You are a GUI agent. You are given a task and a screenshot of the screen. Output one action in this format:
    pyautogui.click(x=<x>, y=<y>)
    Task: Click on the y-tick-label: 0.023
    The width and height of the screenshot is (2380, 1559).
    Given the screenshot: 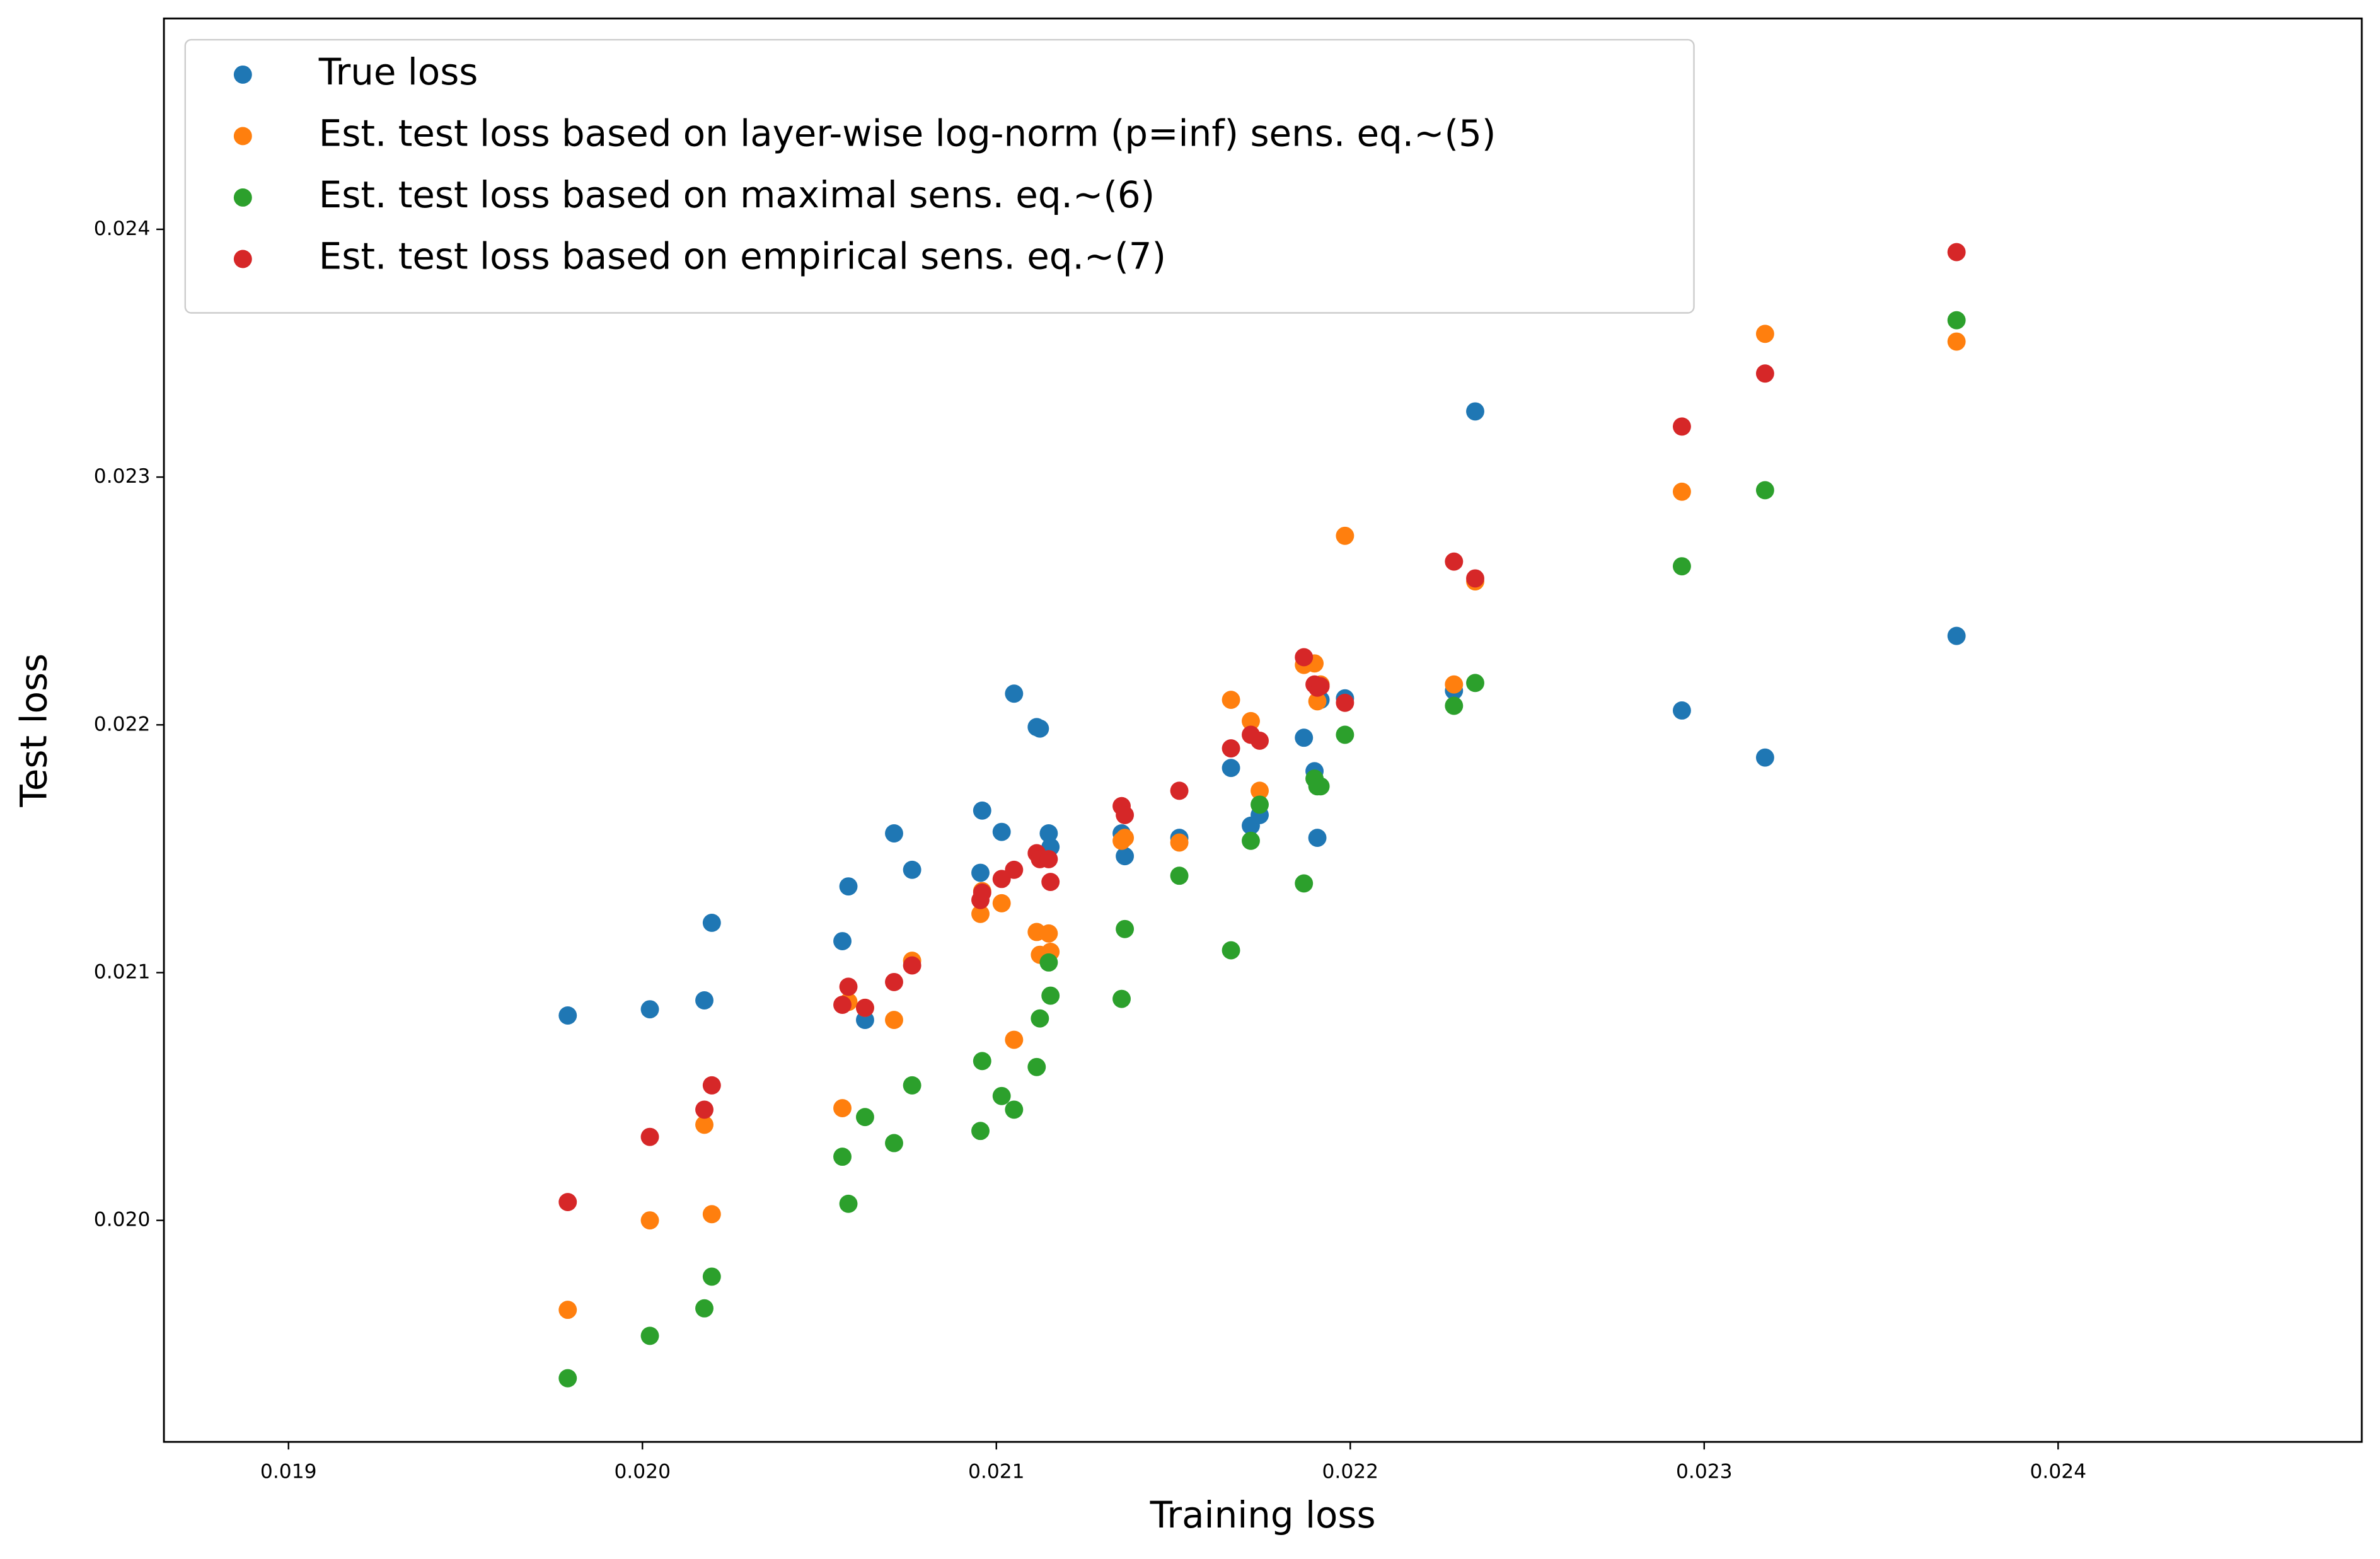 What is the action you would take?
    pyautogui.click(x=122, y=476)
    